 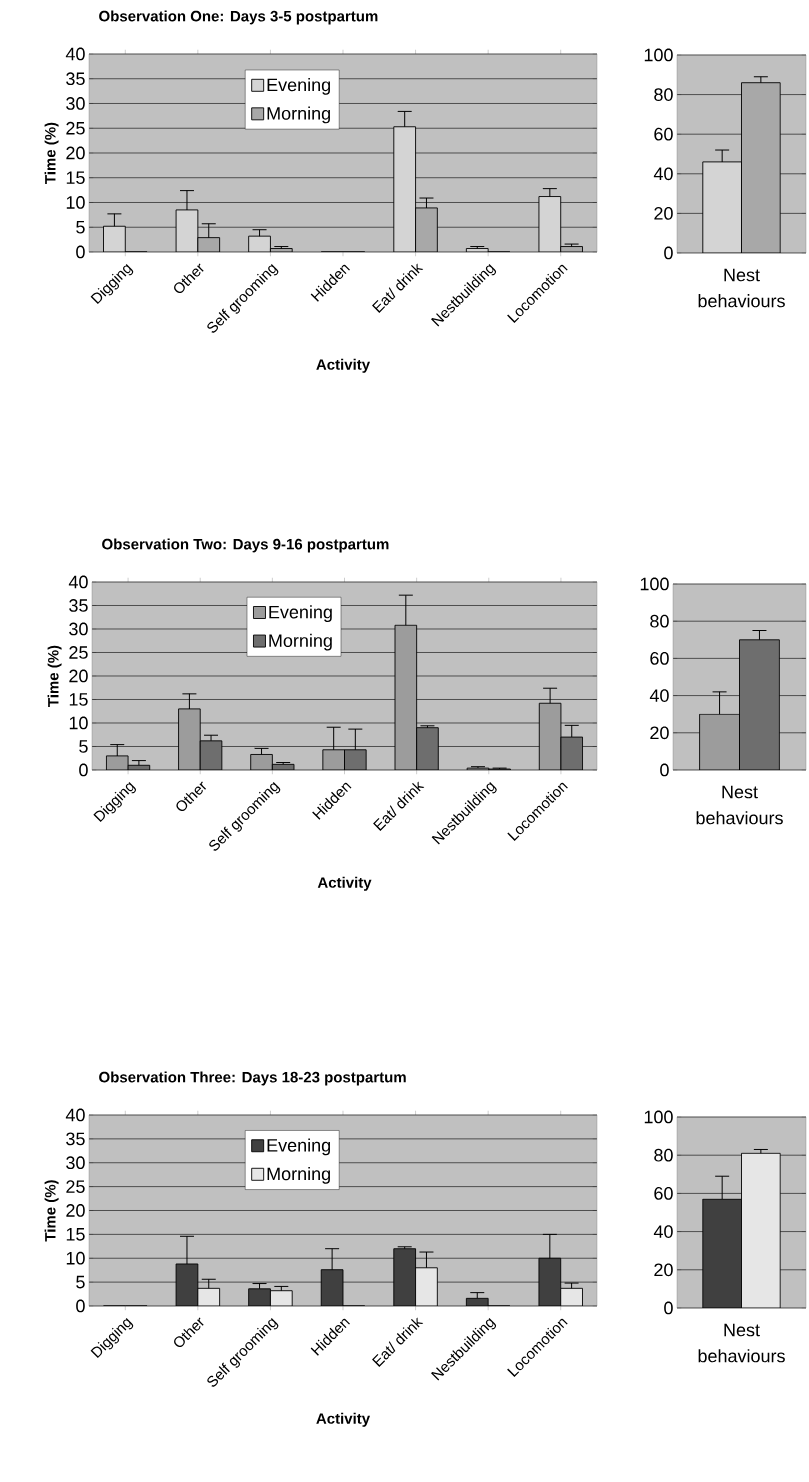 I want to click on chart-title: Observation One: Days 3-5 postpartum, so click(x=238, y=17).